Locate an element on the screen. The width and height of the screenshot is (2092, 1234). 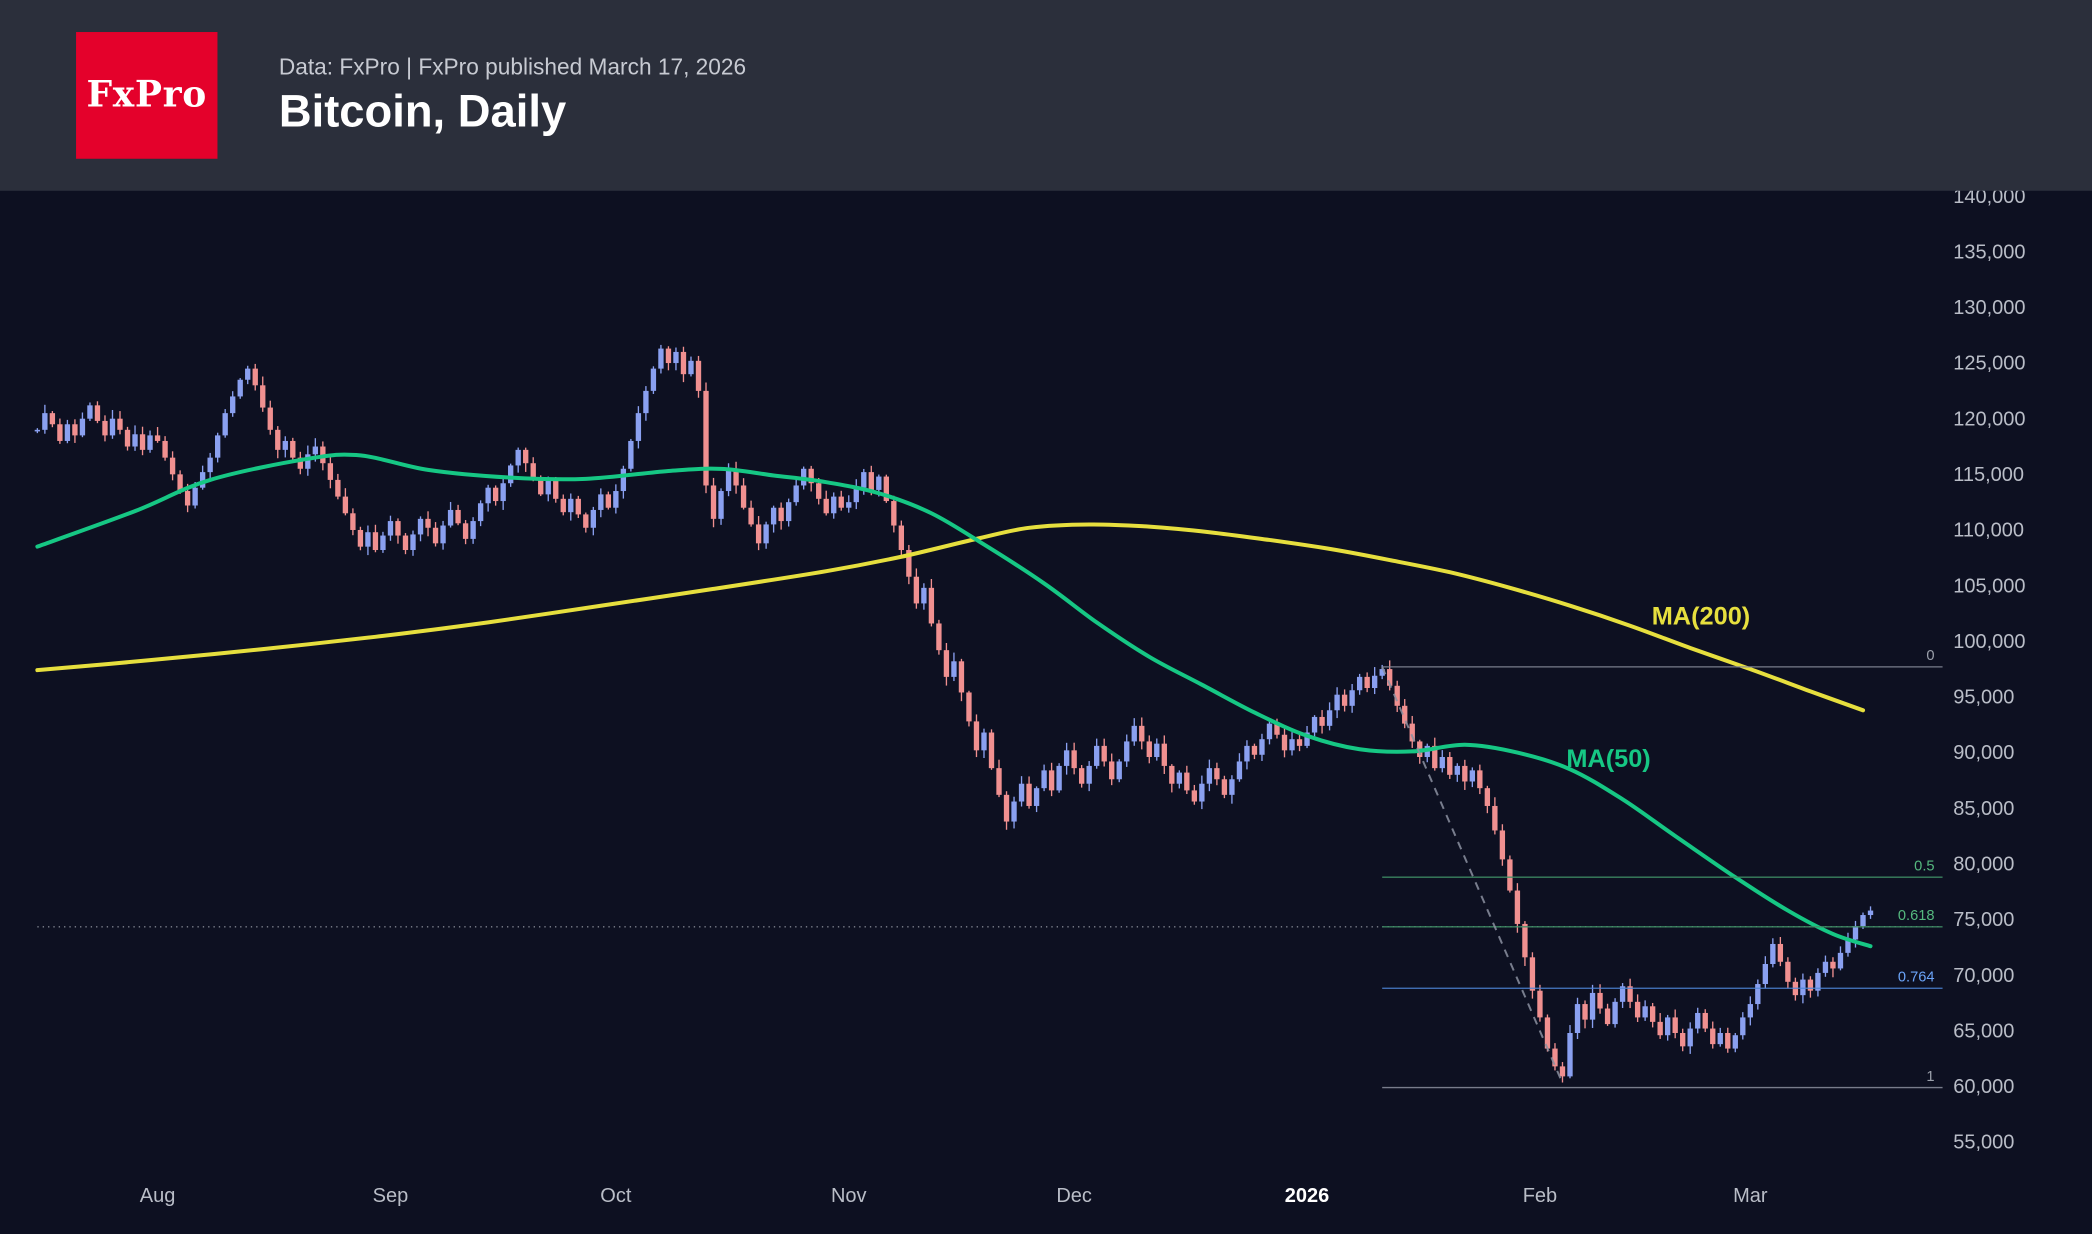
y-axis-label: 100,000 is located at coordinates (1989, 642).